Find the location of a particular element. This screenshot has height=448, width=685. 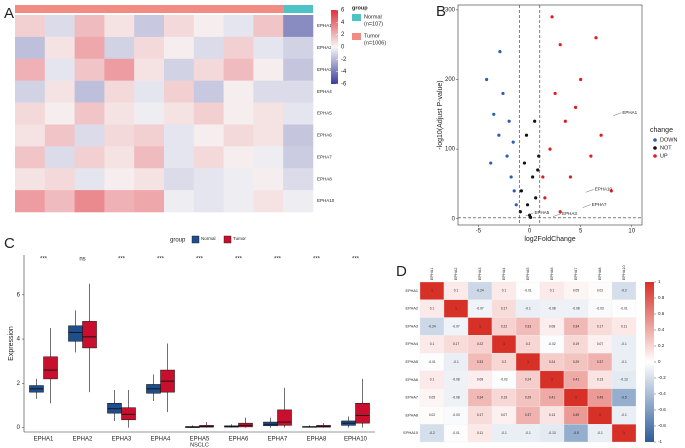

box is located at coordinates (128, 414).